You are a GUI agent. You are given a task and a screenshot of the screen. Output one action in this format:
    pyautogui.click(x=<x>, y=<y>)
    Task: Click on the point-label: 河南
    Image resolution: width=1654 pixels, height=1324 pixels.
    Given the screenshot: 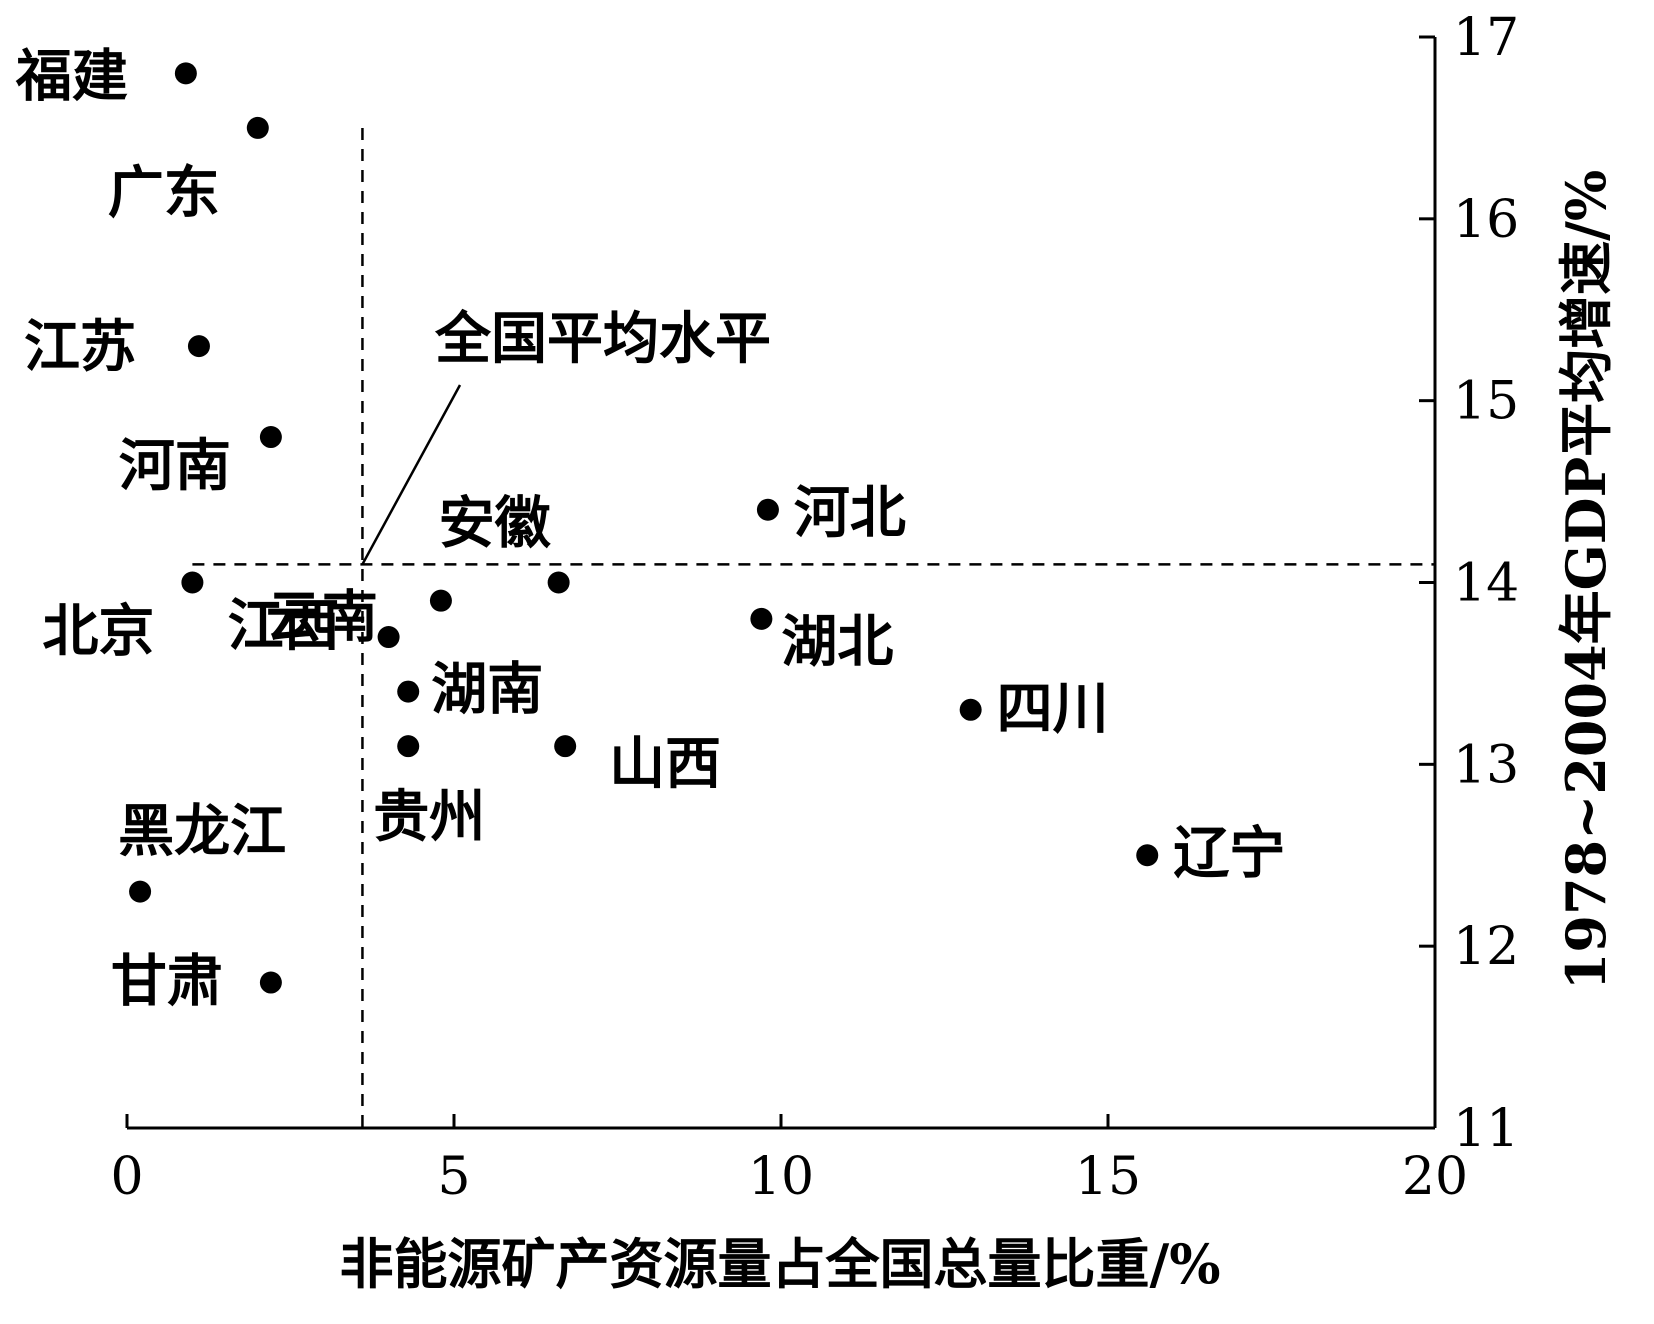 What is the action you would take?
    pyautogui.click(x=175, y=466)
    